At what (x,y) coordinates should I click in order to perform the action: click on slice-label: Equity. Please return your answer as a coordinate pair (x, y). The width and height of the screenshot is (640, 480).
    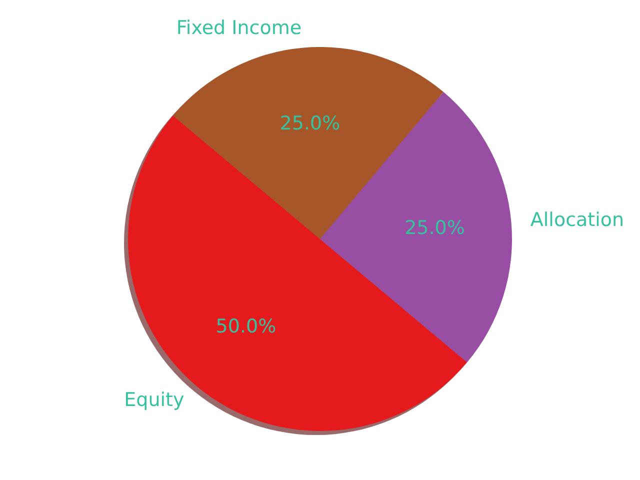
    Looking at the image, I should click on (154, 399).